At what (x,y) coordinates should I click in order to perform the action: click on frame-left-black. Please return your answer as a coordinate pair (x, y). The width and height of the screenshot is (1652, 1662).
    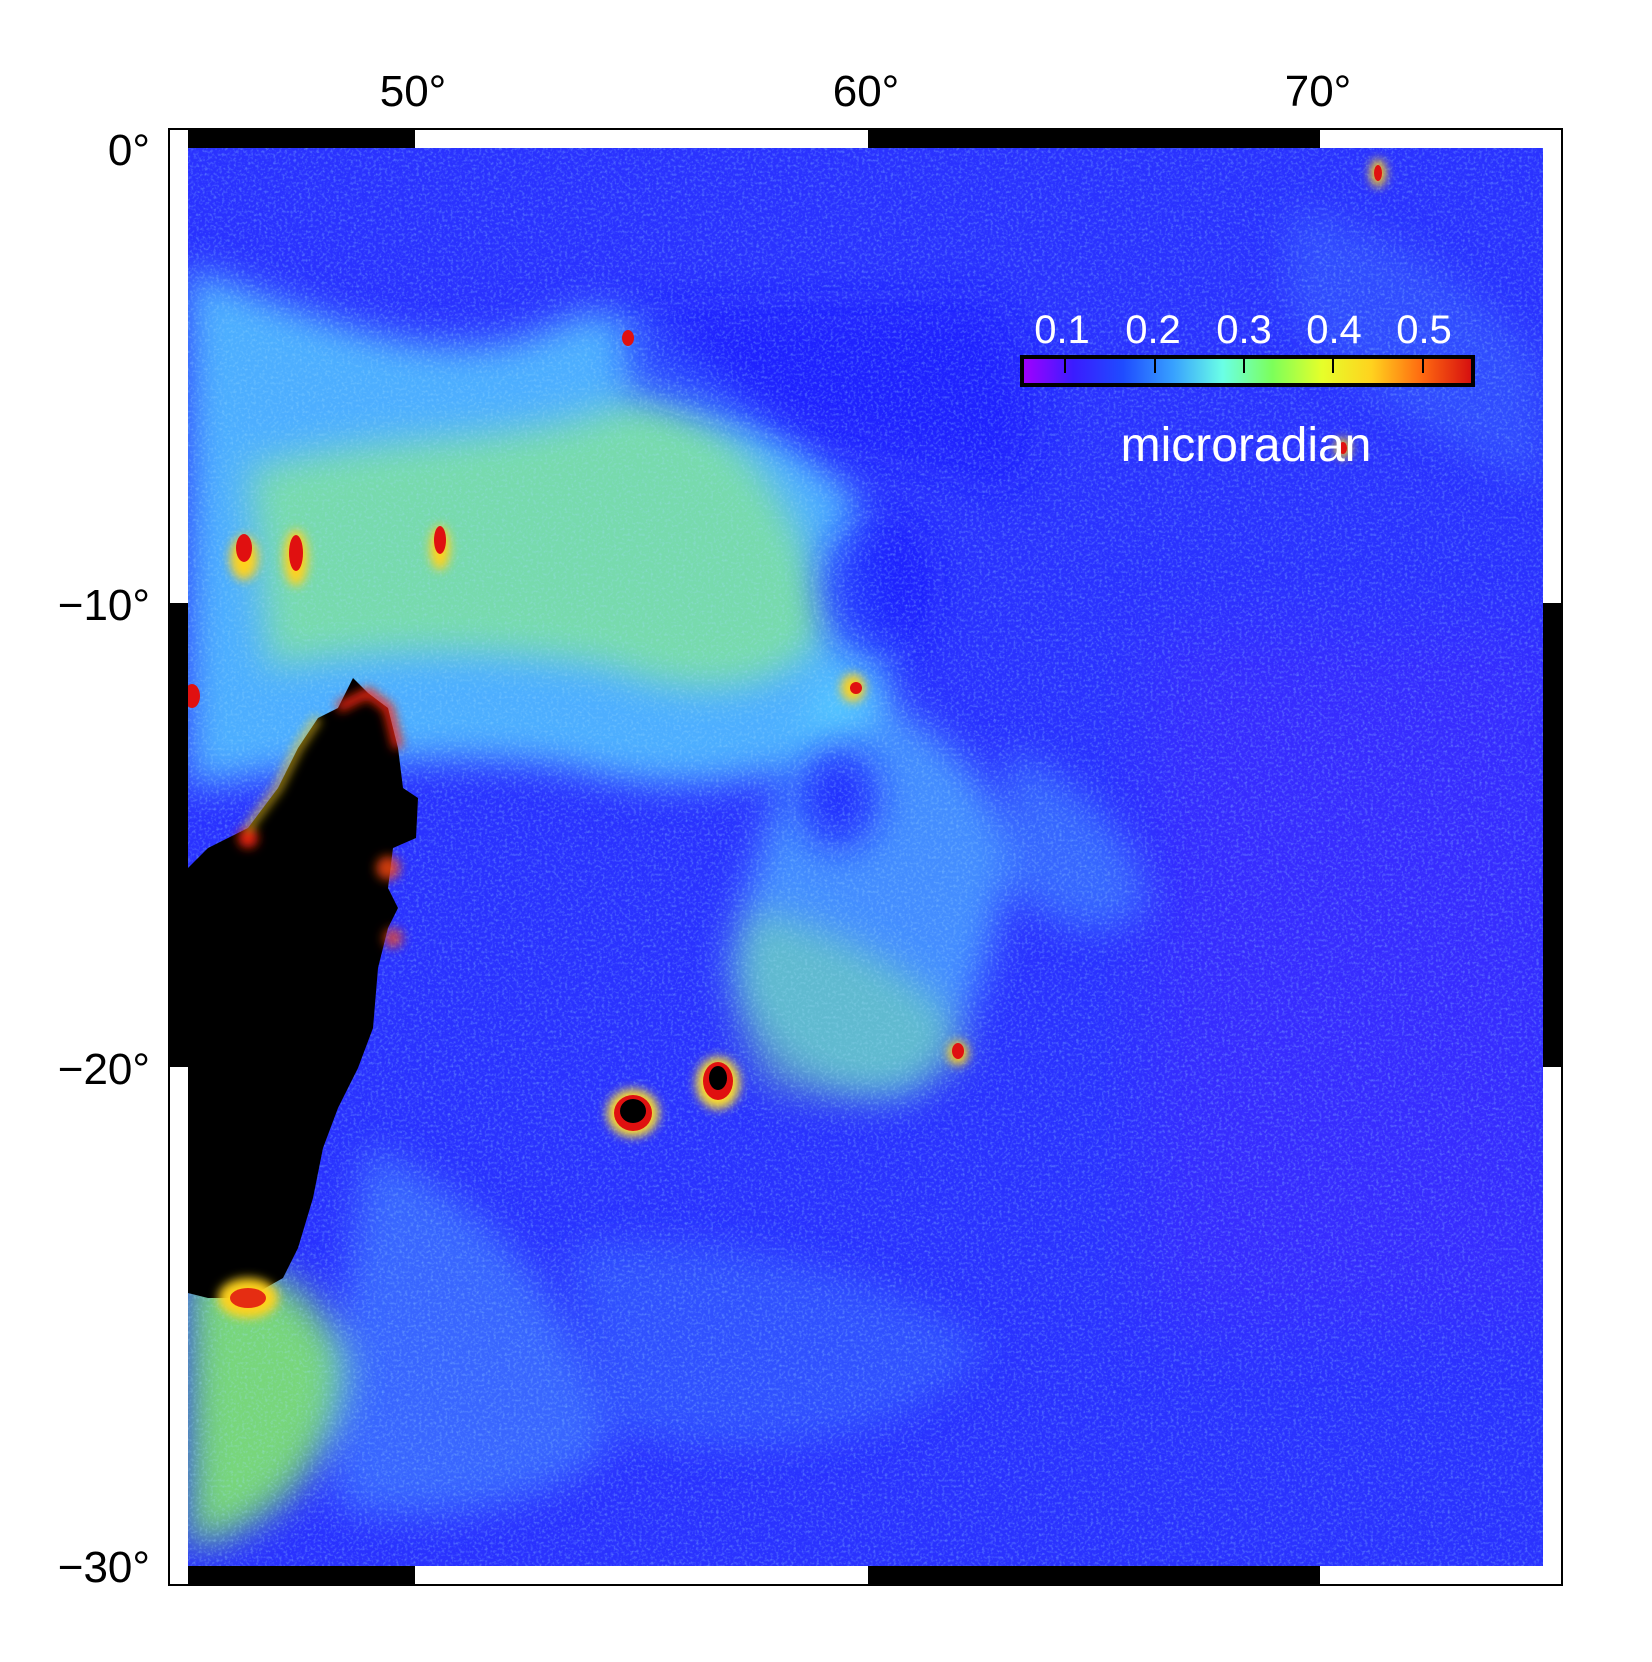
    Looking at the image, I should click on (178, 835).